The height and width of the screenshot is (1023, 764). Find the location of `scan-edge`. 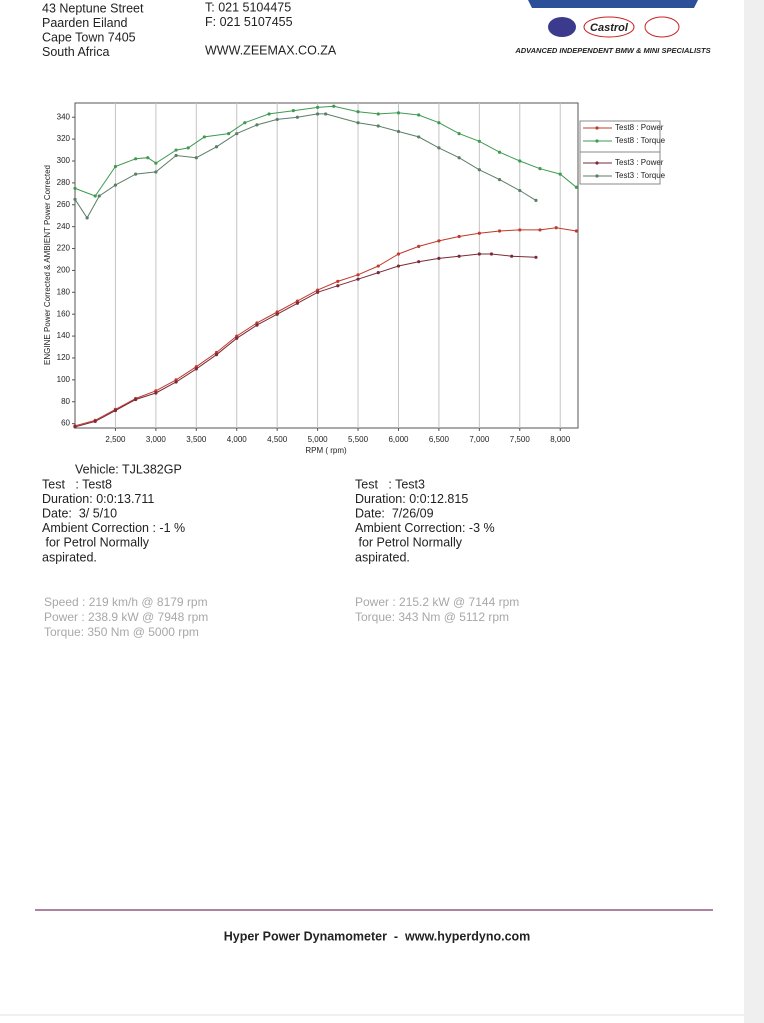

scan-edge is located at coordinates (754, 511).